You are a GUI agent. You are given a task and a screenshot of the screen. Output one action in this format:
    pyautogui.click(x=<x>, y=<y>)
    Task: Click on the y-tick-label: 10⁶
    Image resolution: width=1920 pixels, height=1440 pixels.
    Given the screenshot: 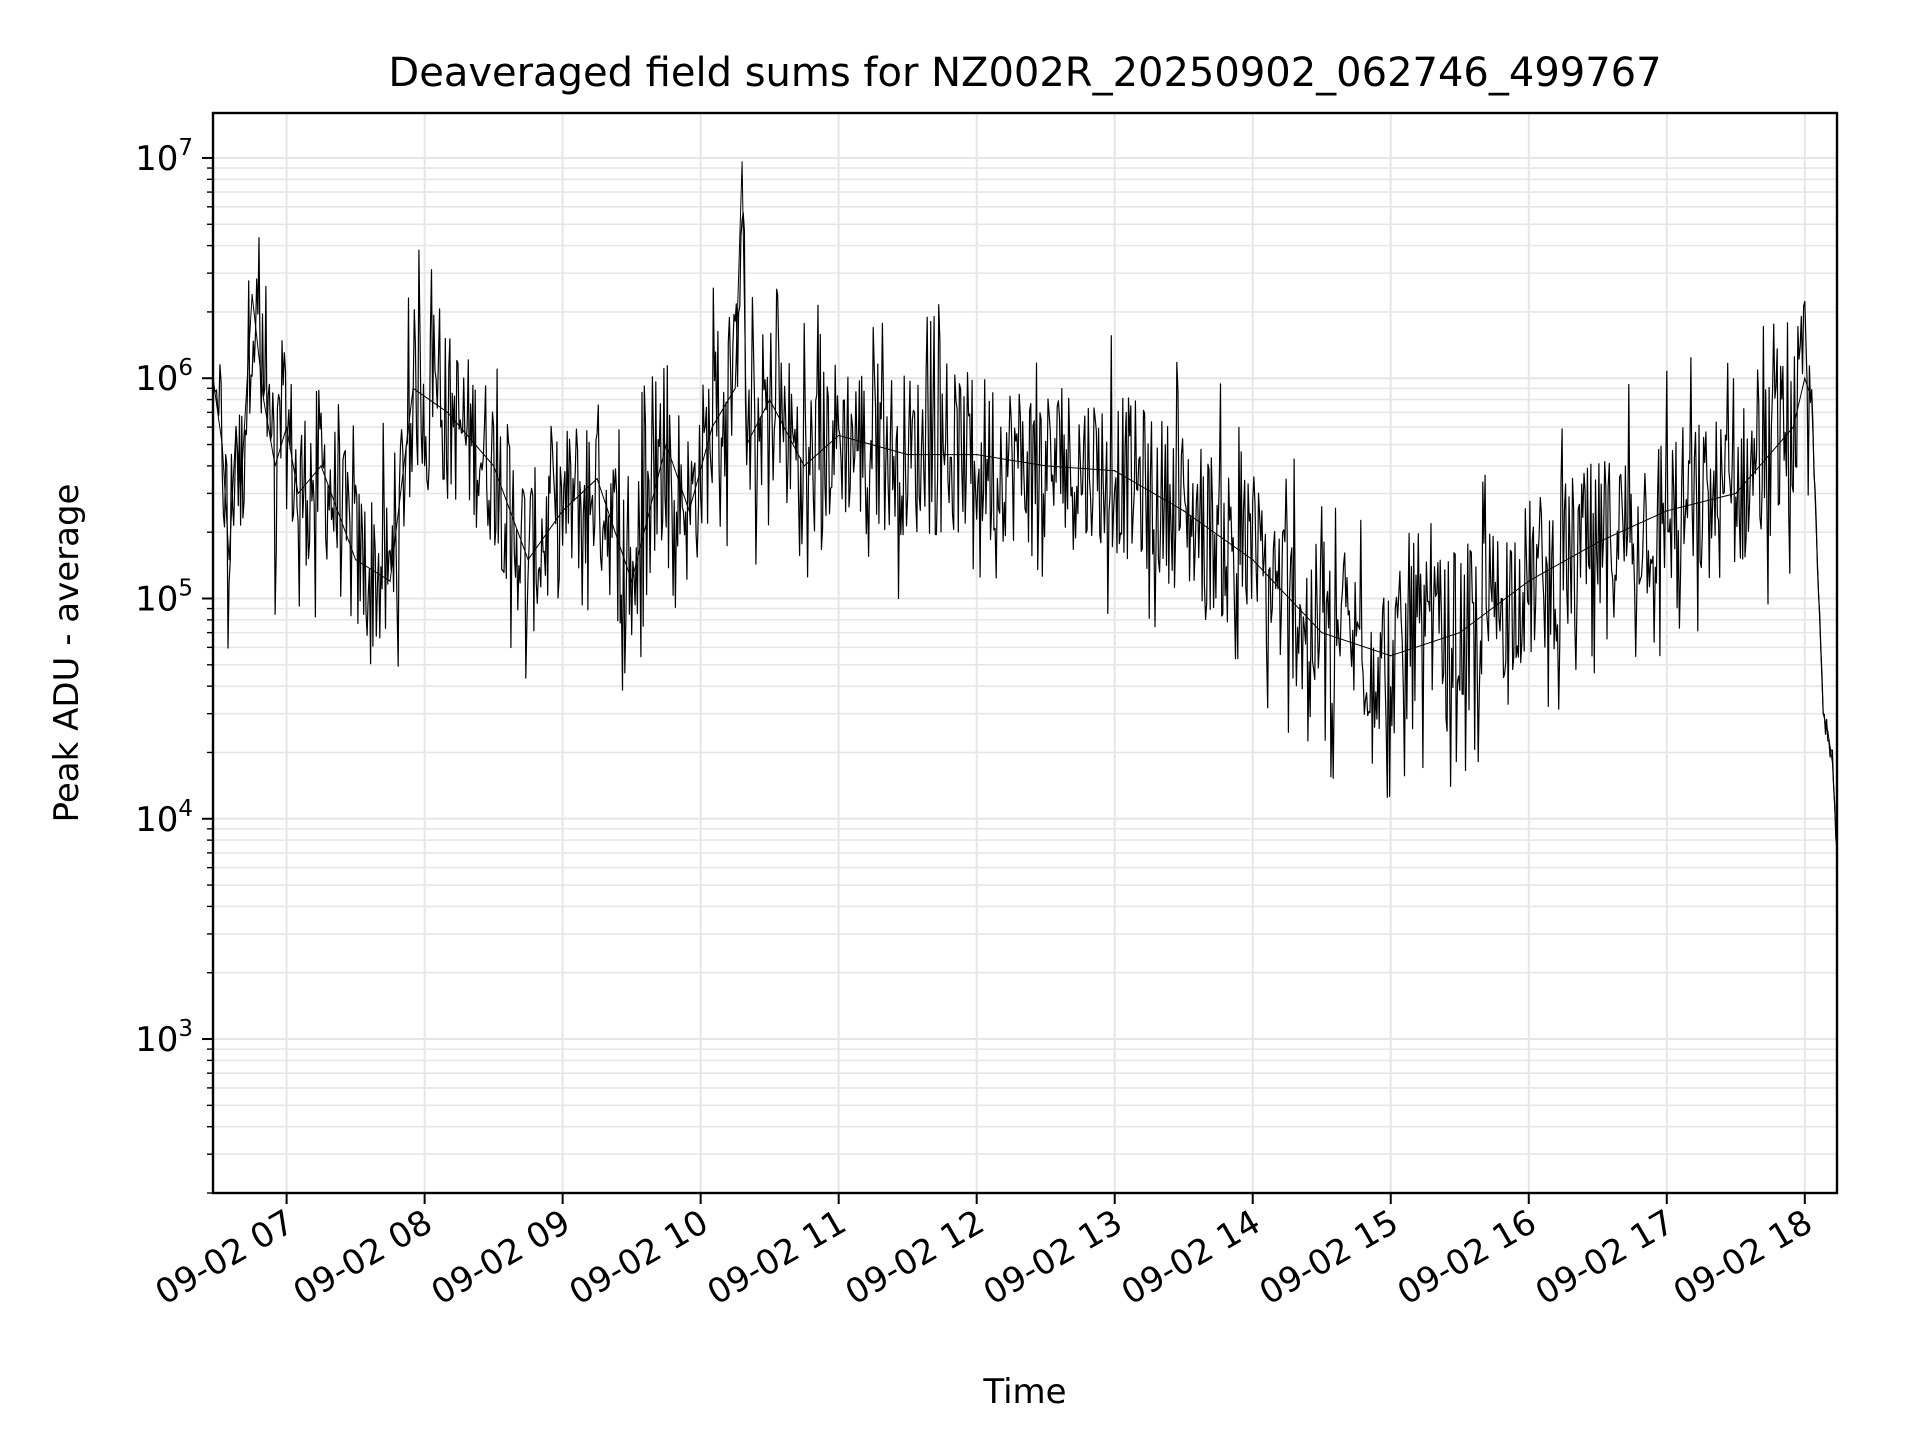 What is the action you would take?
    pyautogui.click(x=164, y=377)
    